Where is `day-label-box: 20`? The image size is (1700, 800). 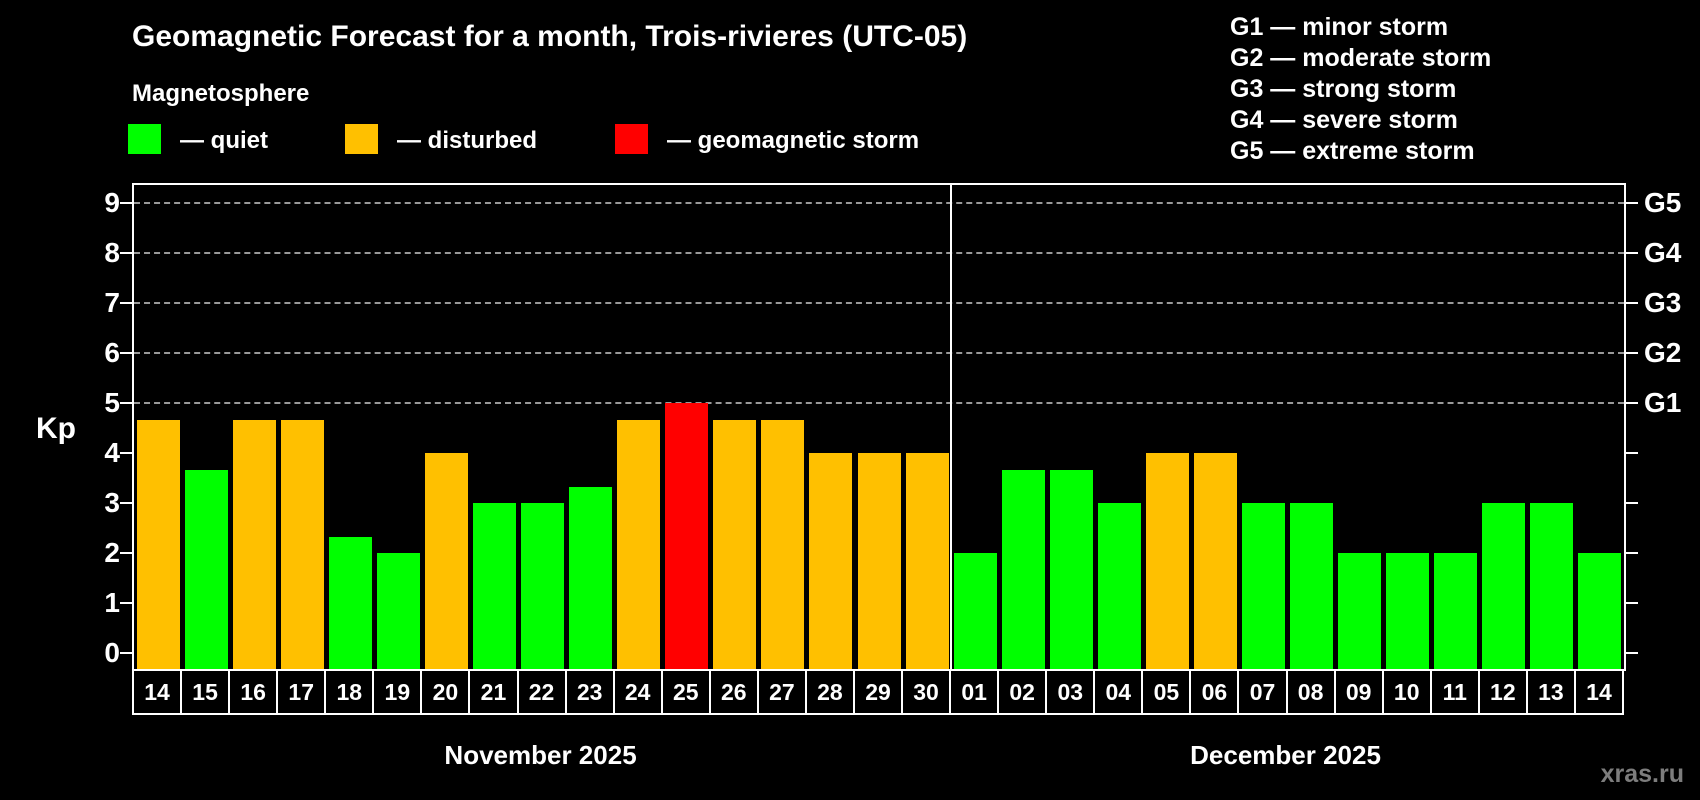
day-label-box: 20 is located at coordinates (445, 692).